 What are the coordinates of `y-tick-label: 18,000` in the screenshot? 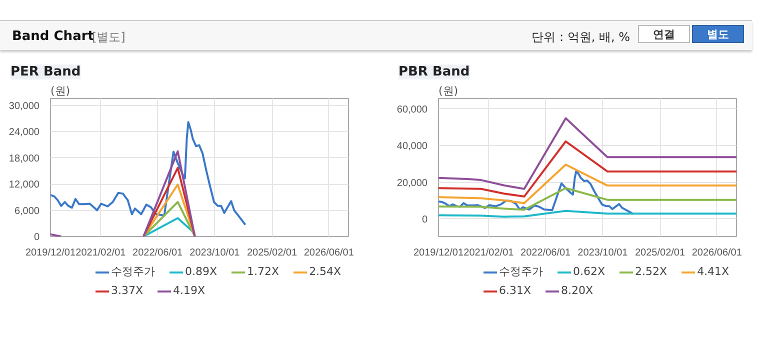 It's located at (24, 158).